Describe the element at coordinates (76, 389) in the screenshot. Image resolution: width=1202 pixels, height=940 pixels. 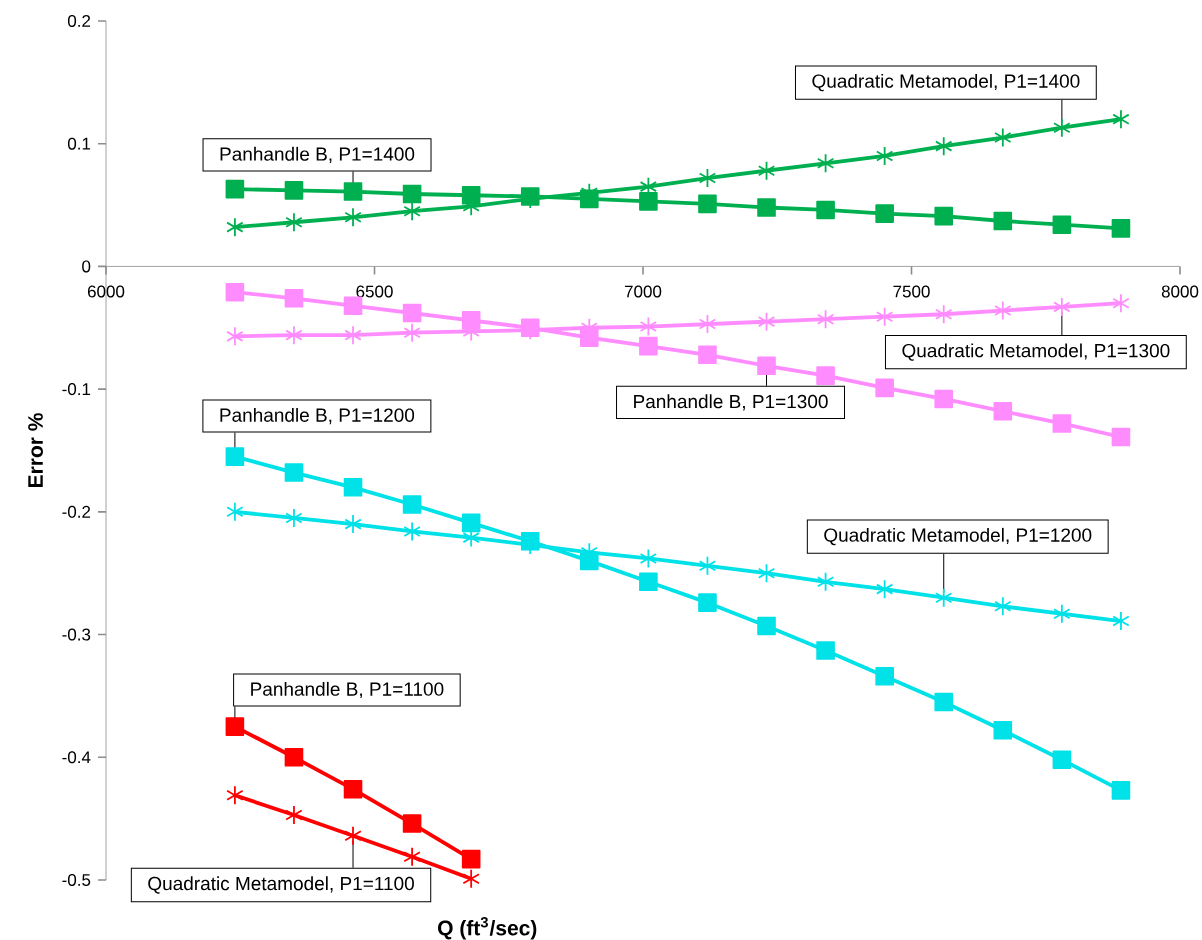
I see `y-tick-label: -0.1` at that location.